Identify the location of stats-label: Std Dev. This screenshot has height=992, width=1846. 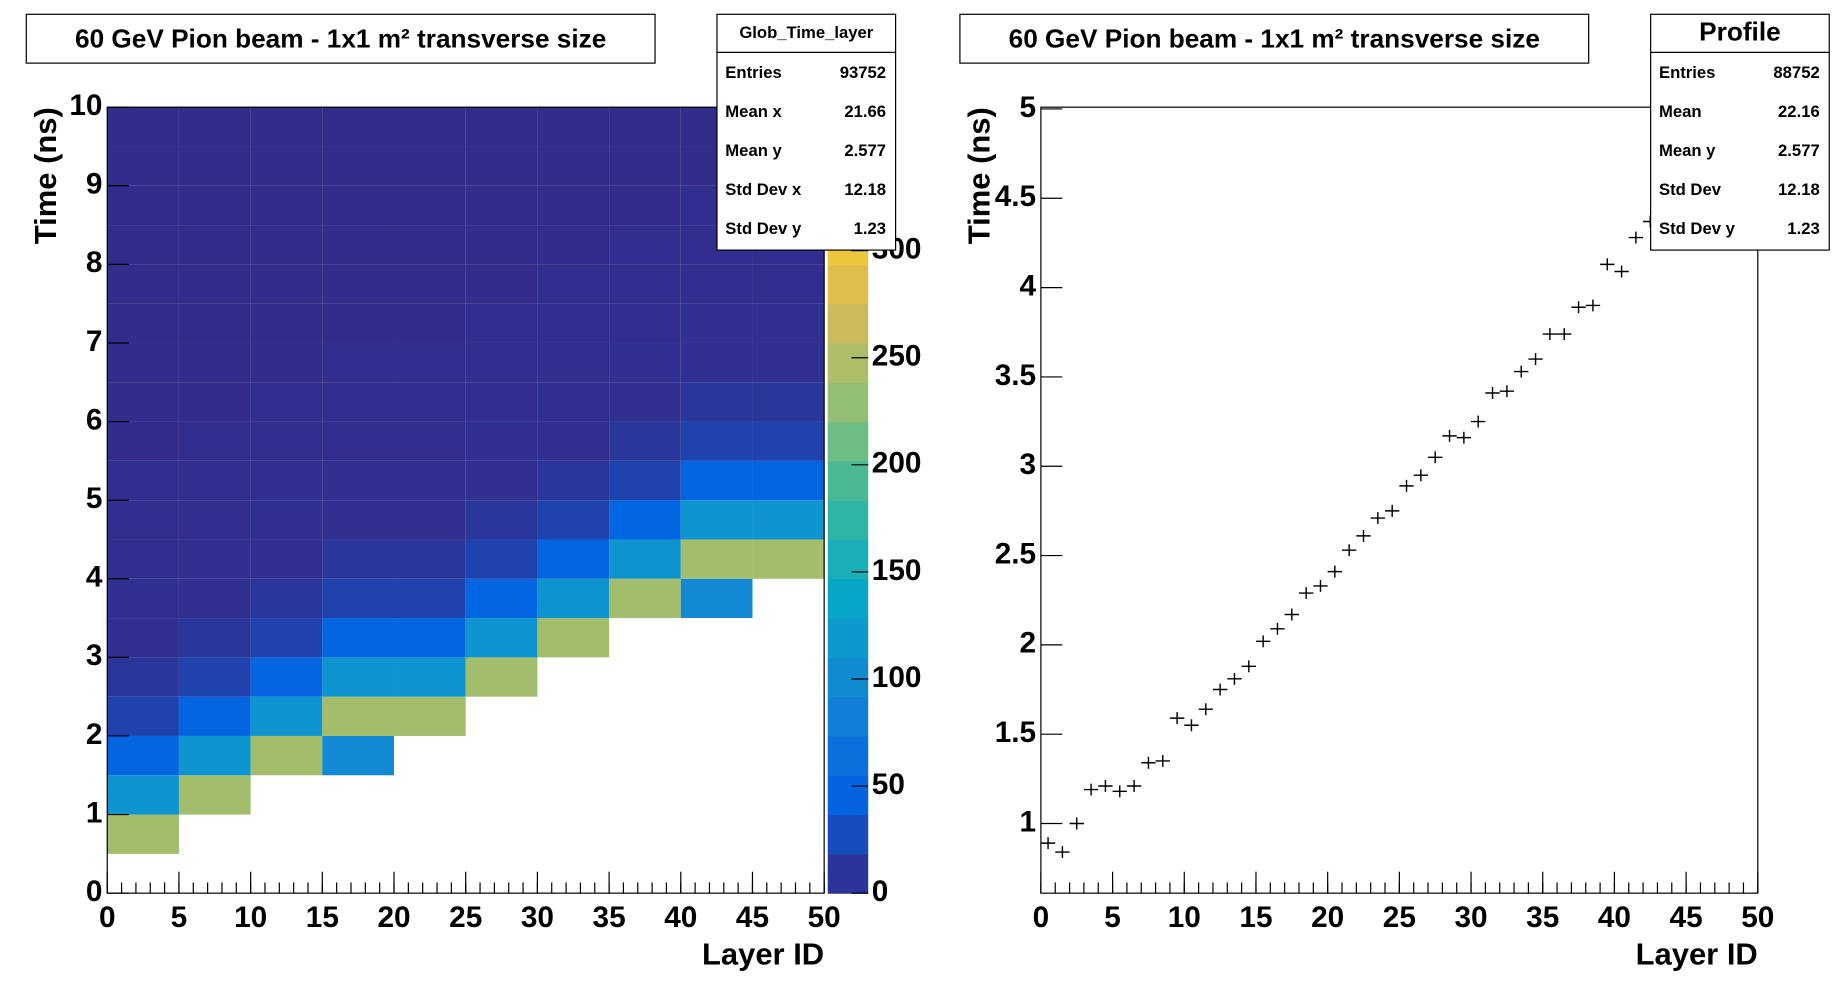
(1690, 189).